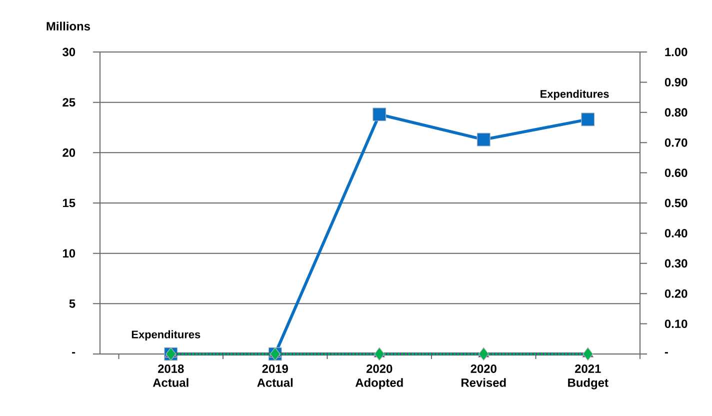 The width and height of the screenshot is (712, 416). Describe the element at coordinates (588, 377) in the screenshot. I see `x-tick-label: 2021 Budget` at that location.